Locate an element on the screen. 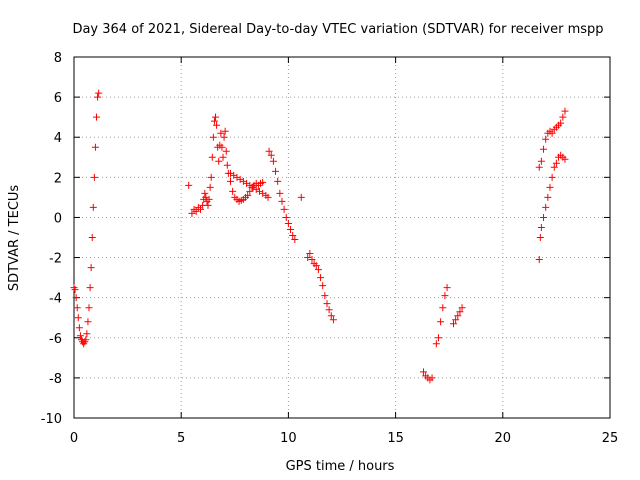 This screenshot has width=640, height=480. y-tick-labels: -10 -8 -6 -4 -2 0 2 4 6 8 is located at coordinates (51, 239).